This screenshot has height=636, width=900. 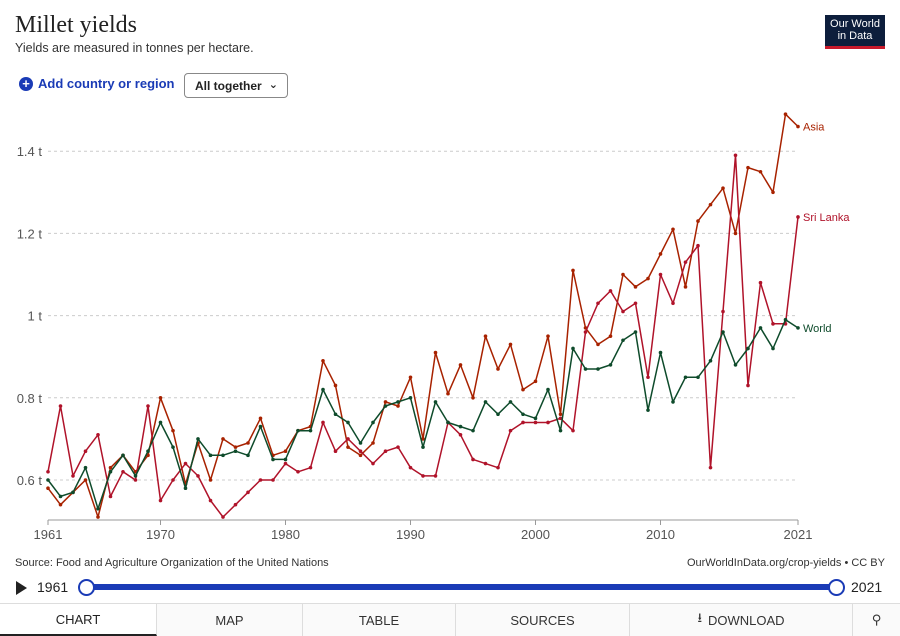 I want to click on y-tick-label: 0.6 t, so click(x=30, y=480).